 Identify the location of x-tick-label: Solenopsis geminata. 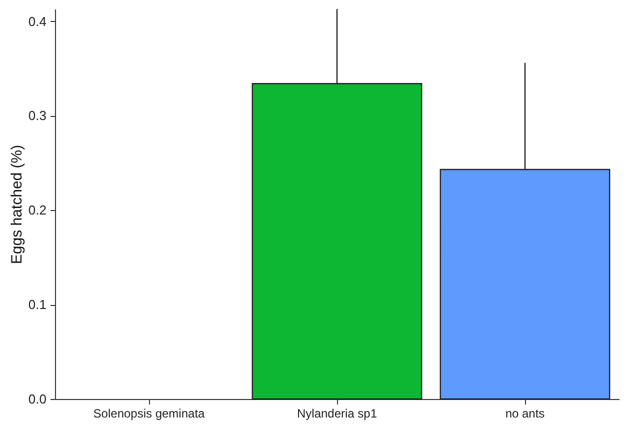
(149, 413).